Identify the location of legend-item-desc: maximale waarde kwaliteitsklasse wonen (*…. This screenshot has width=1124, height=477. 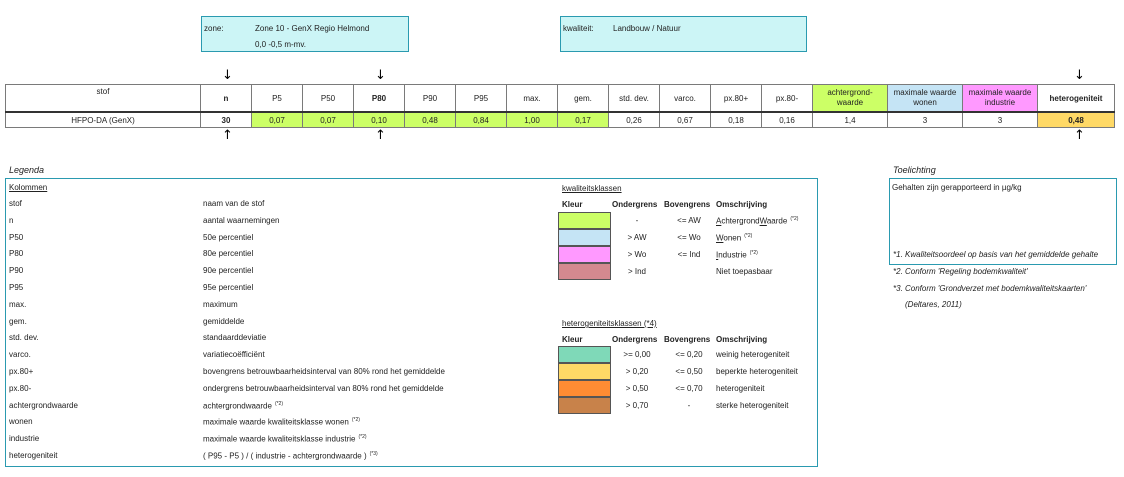
(281, 422).